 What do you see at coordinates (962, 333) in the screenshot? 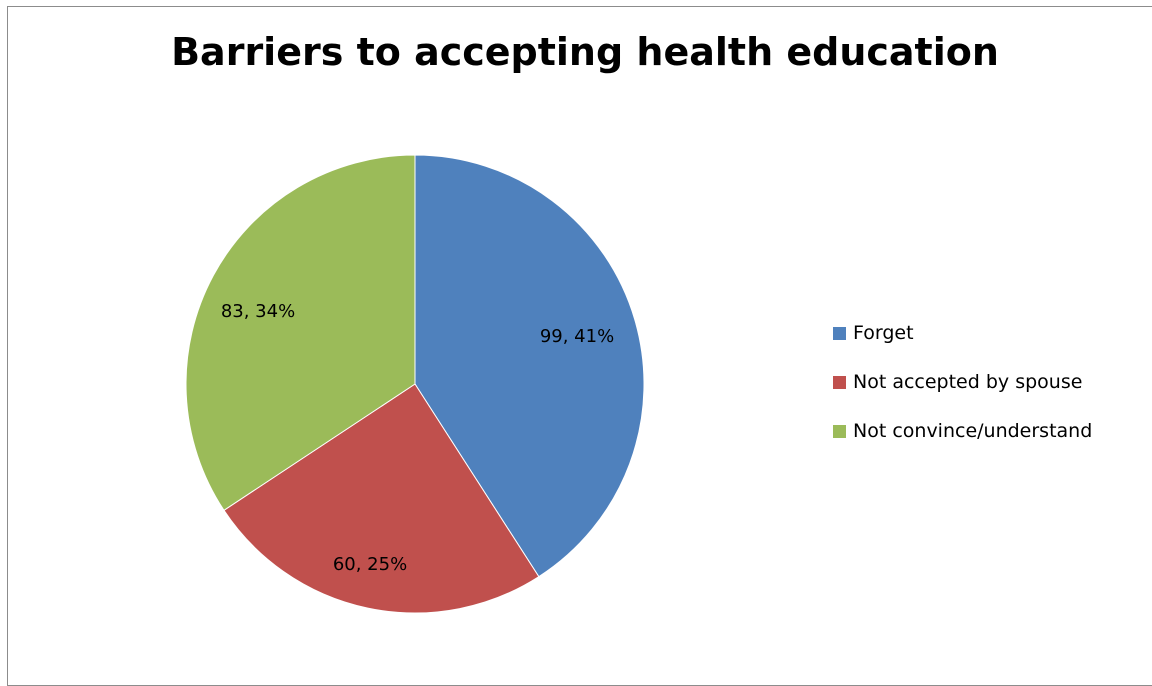
I see `legend-item-forget: Forget` at bounding box center [962, 333].